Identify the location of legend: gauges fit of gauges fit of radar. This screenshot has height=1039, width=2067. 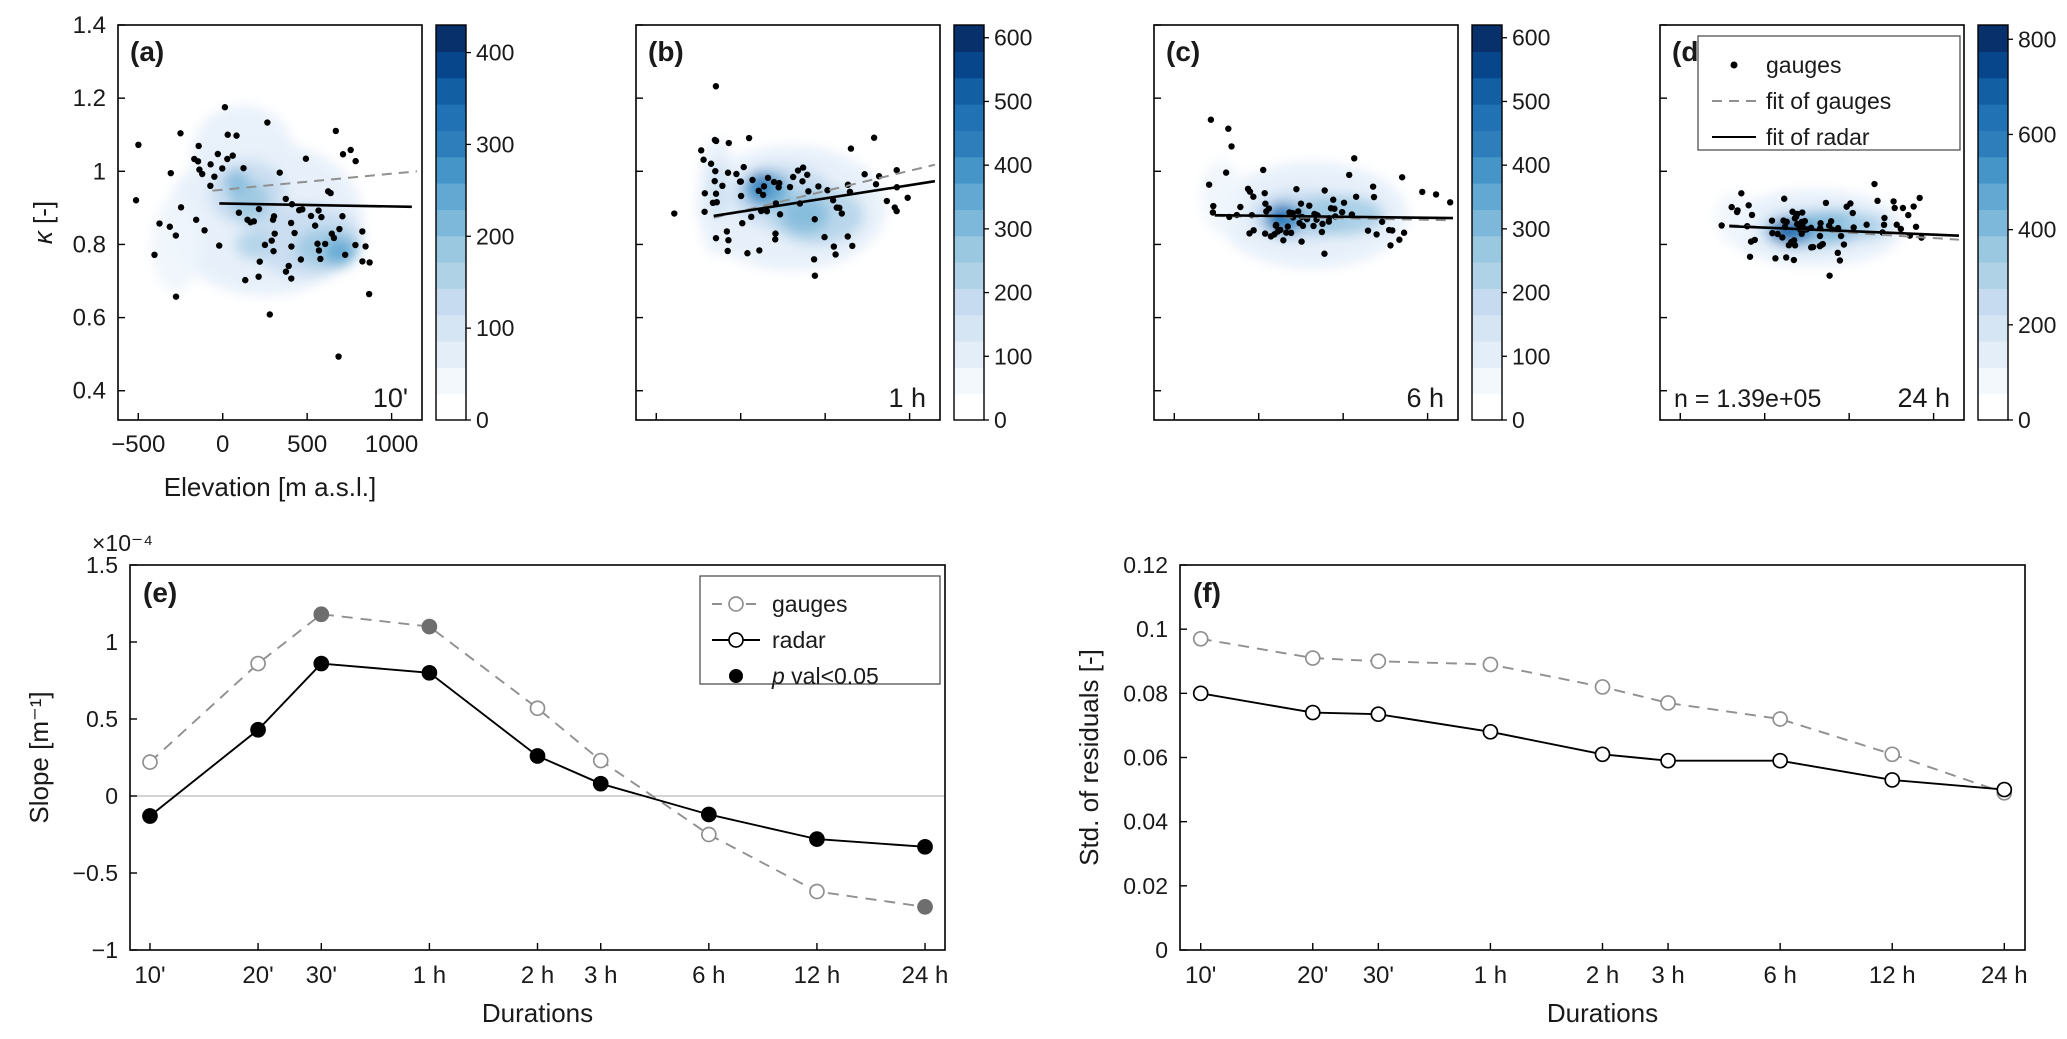
(1829, 93).